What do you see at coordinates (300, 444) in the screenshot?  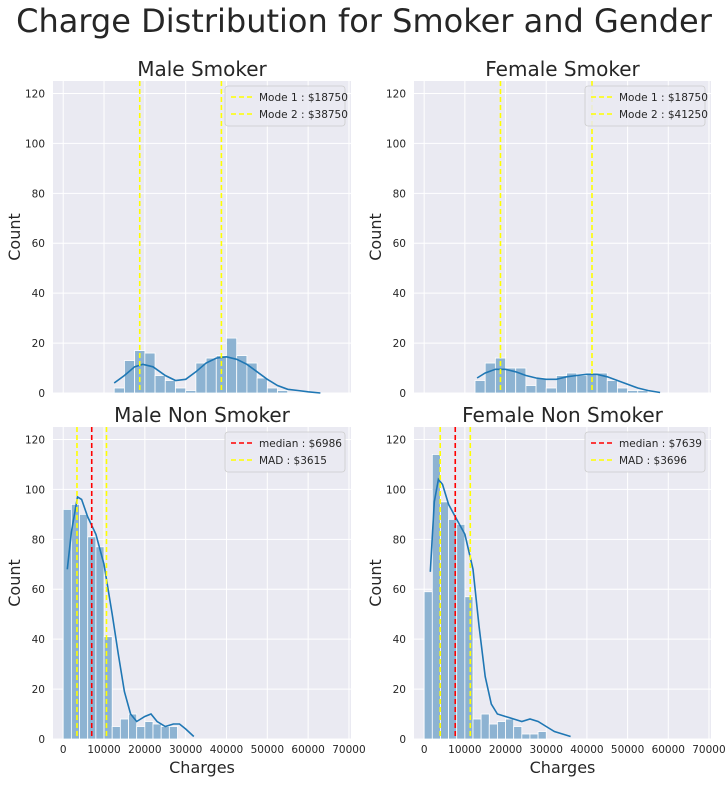 I see `legend-label: median : $6986` at bounding box center [300, 444].